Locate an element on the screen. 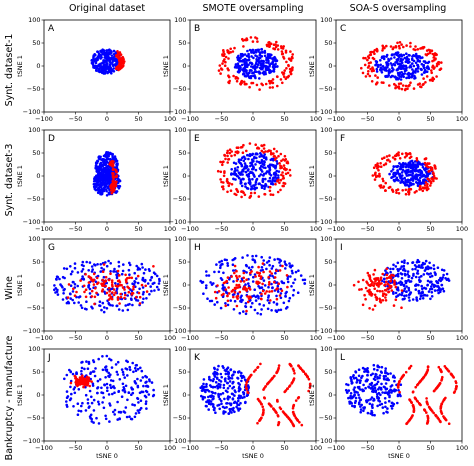 The width and height of the screenshot is (474, 466). x-tick-label: −100 is located at coordinates (336, 448).